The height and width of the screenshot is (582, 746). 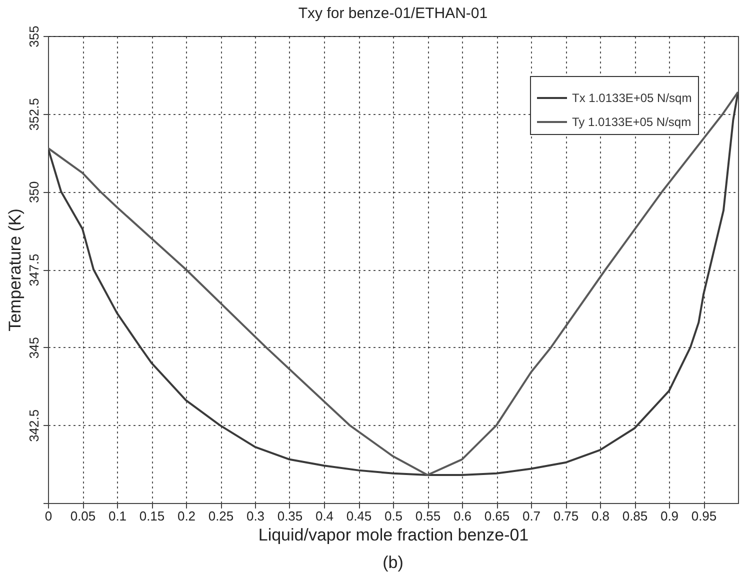 What do you see at coordinates (34, 37) in the screenshot?
I see `y-tick-label: 355` at bounding box center [34, 37].